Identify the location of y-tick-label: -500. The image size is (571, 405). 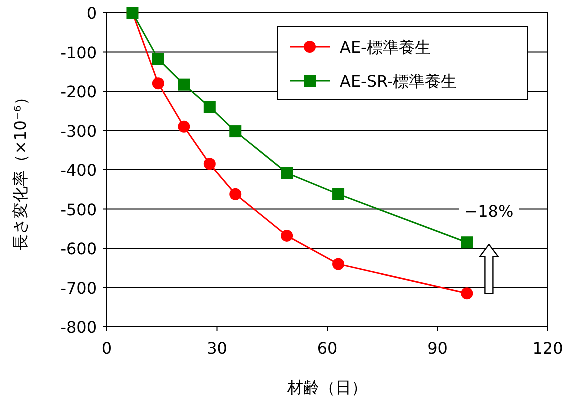
(78, 210).